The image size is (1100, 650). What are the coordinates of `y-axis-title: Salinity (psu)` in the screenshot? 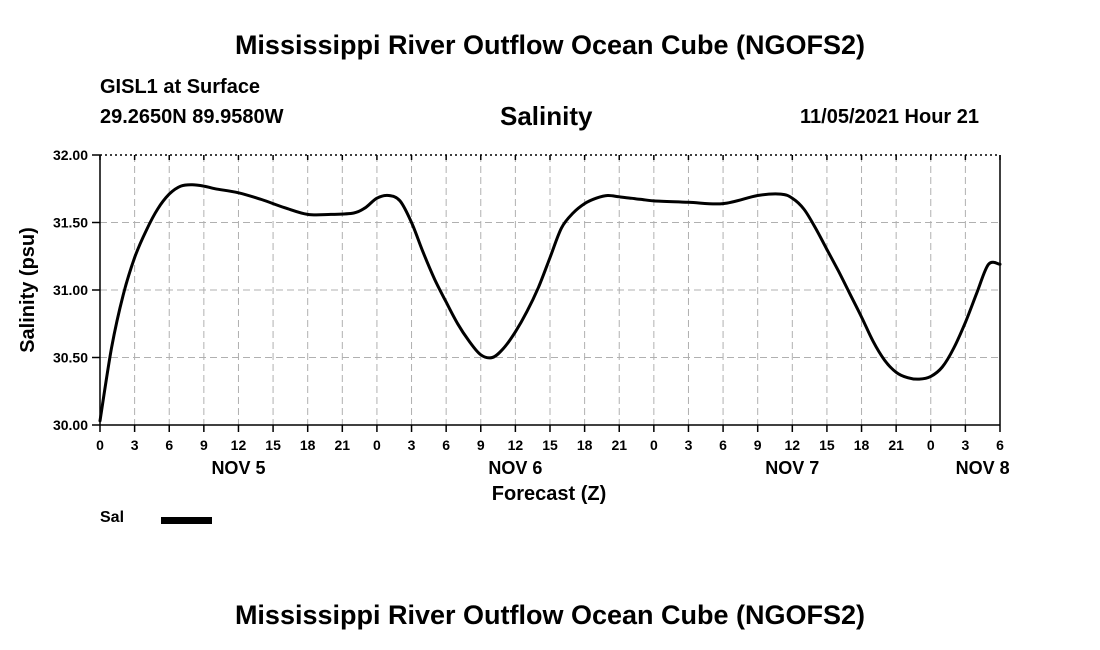 It's located at (28, 290).